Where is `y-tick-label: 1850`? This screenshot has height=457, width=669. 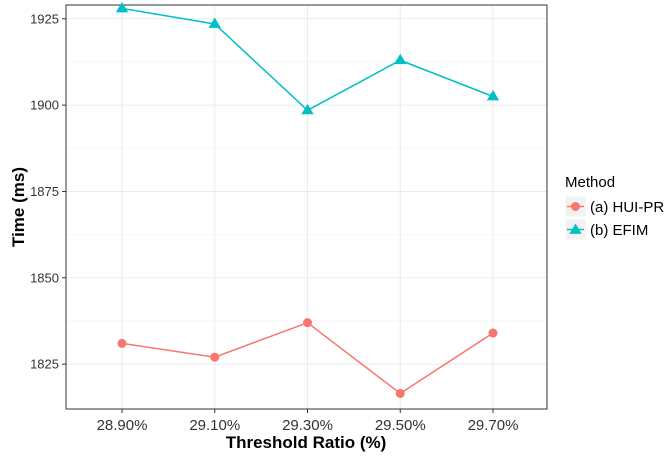
y-tick-label: 1850 is located at coordinates (44, 277).